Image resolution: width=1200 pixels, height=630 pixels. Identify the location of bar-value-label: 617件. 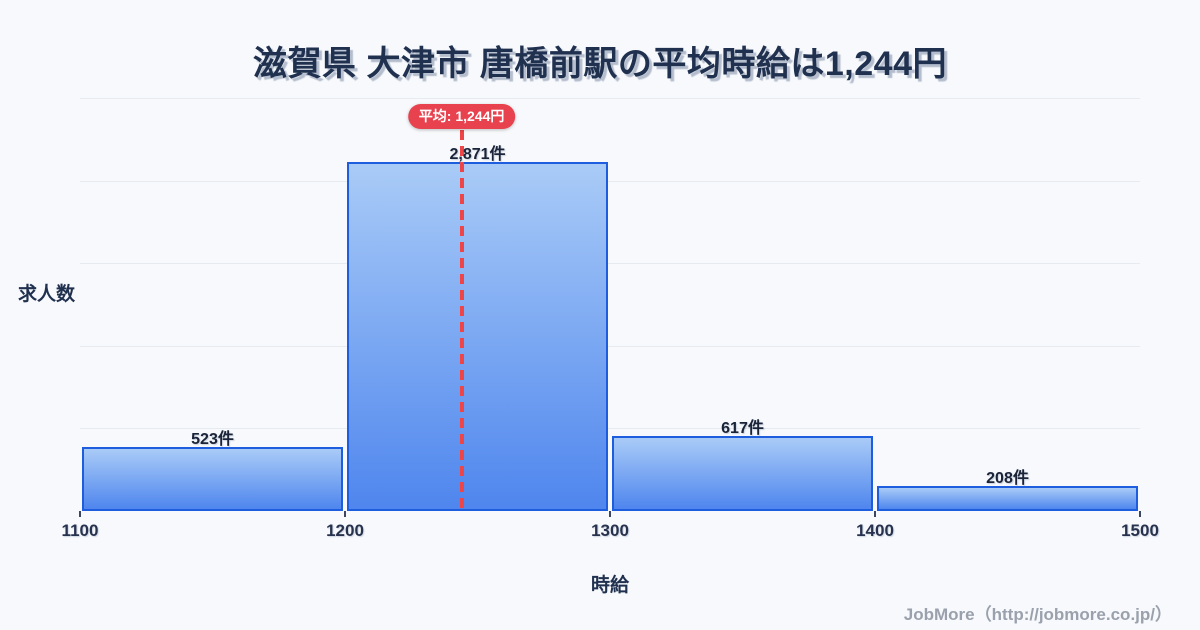
(742, 429).